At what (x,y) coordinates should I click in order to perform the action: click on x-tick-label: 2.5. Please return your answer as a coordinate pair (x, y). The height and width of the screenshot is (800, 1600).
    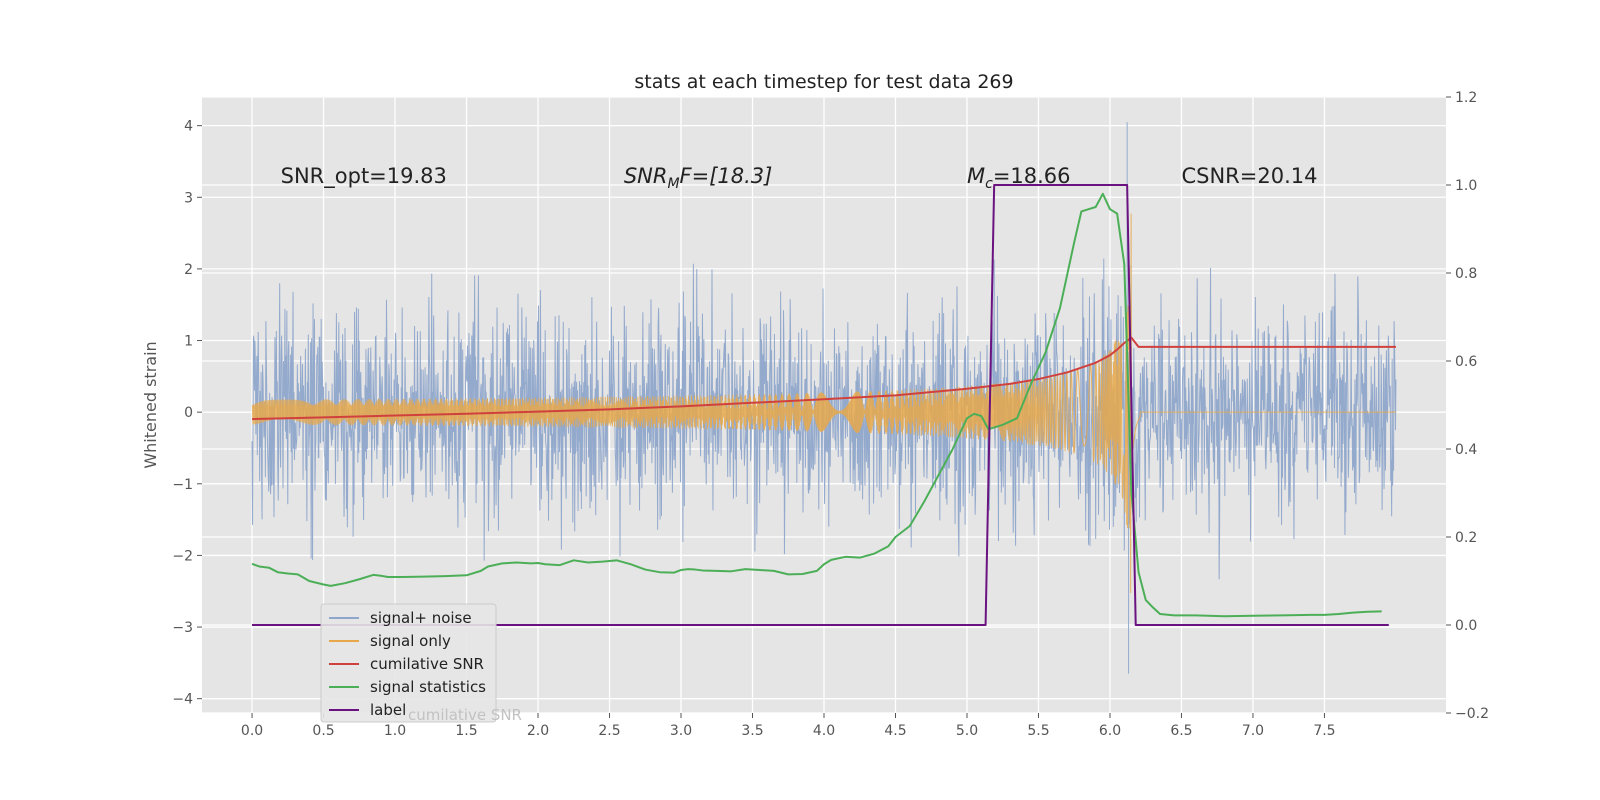
    Looking at the image, I should click on (609, 731).